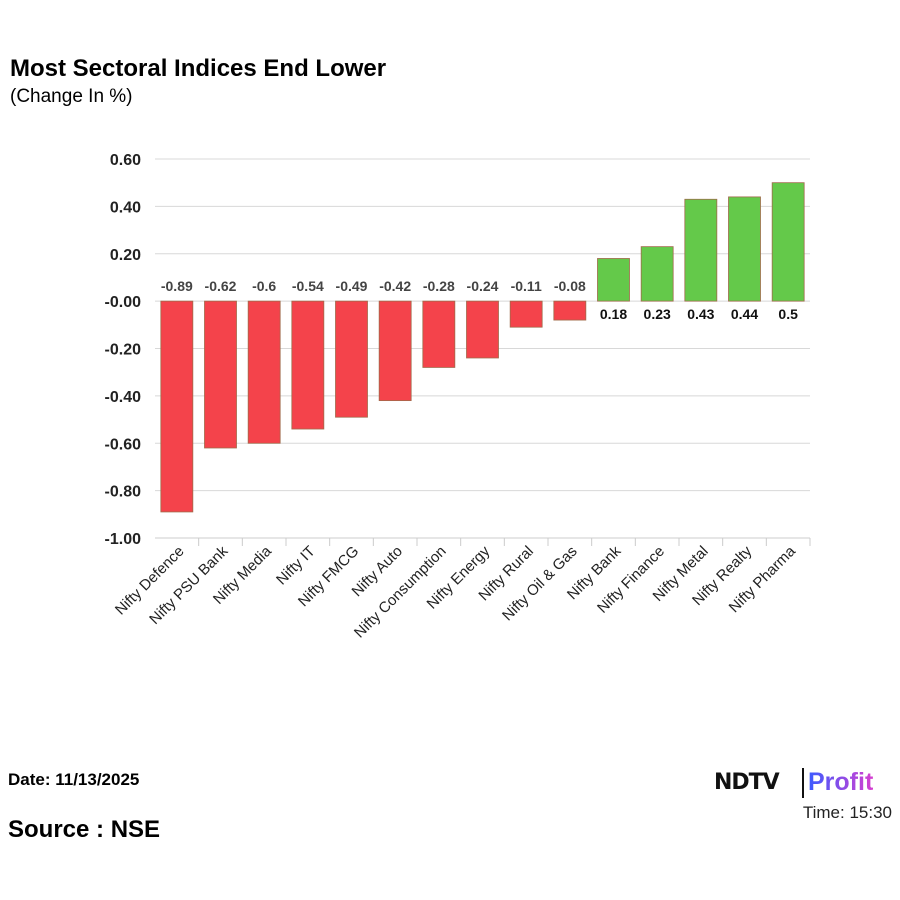 Image resolution: width=900 pixels, height=900 pixels. I want to click on data-label: 0.44, so click(744, 314).